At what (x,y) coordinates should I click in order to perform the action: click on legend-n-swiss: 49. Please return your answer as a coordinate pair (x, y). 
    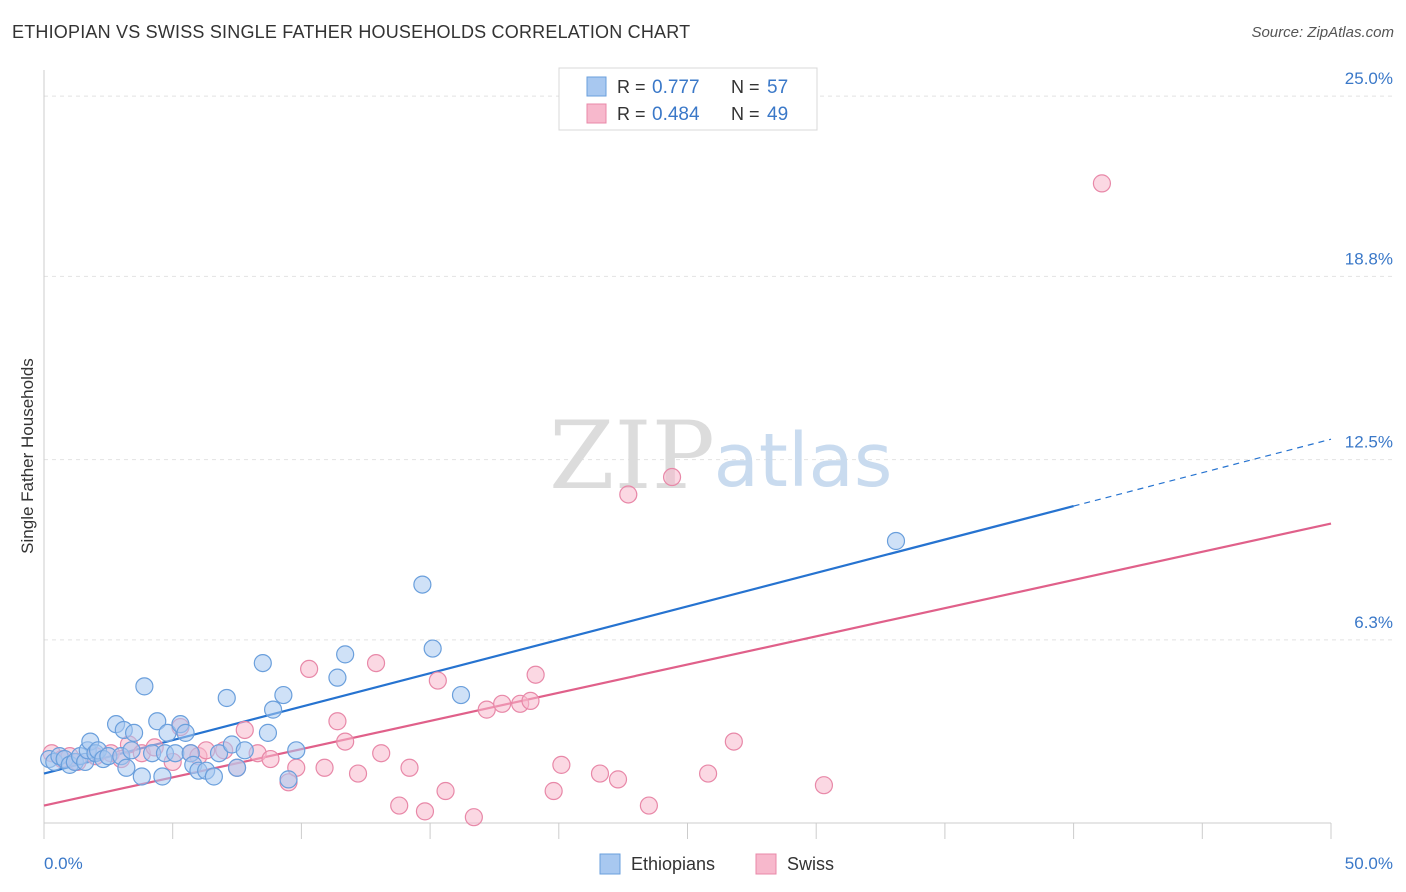
    Looking at the image, I should click on (777, 114).